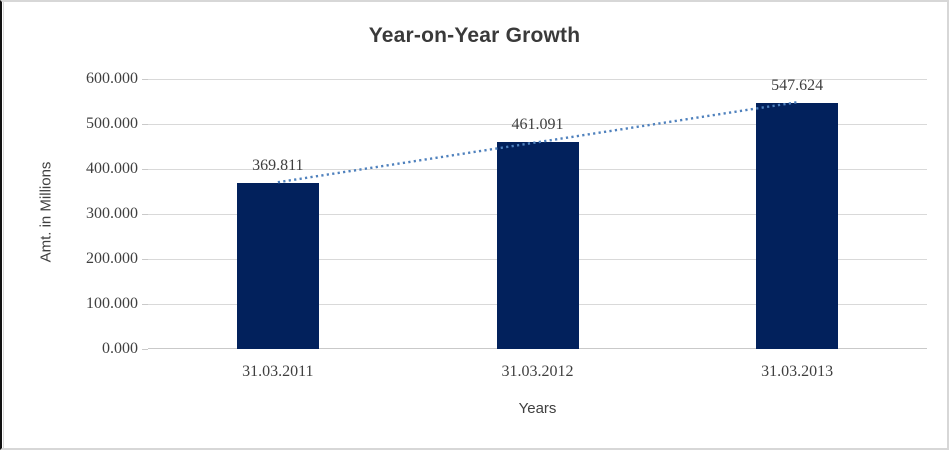 The image size is (949, 450). I want to click on chart-title: Year-on-Year Growth, so click(474, 35).